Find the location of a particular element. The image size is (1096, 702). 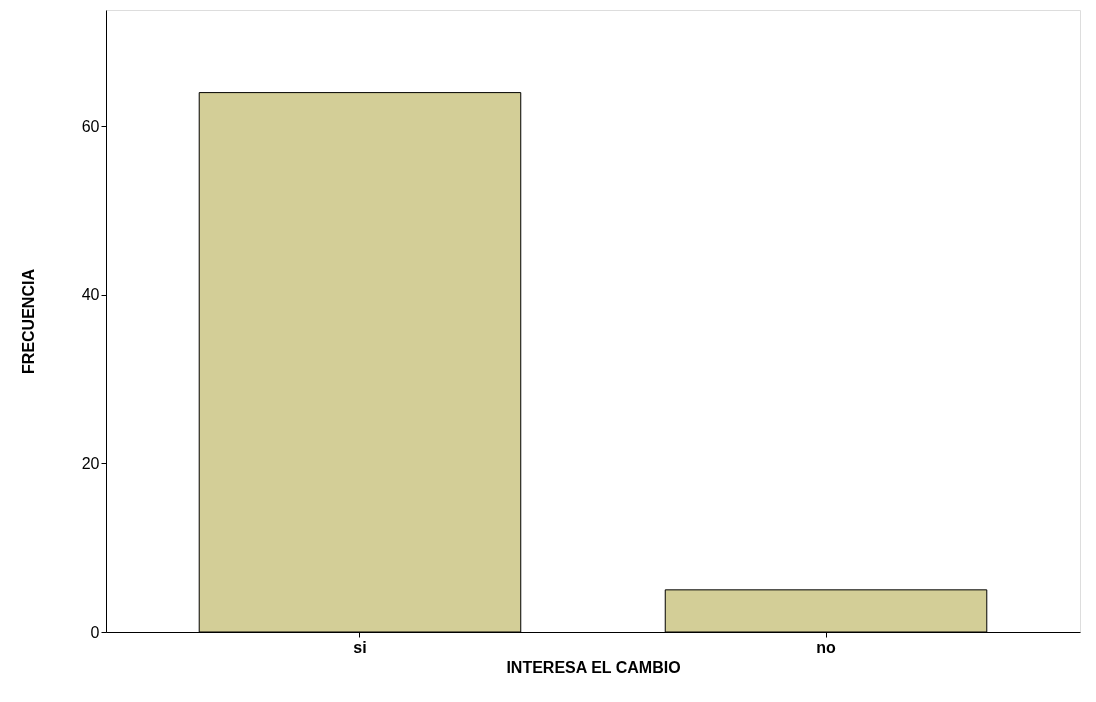

y-tick-label: 20 is located at coordinates (90, 463).